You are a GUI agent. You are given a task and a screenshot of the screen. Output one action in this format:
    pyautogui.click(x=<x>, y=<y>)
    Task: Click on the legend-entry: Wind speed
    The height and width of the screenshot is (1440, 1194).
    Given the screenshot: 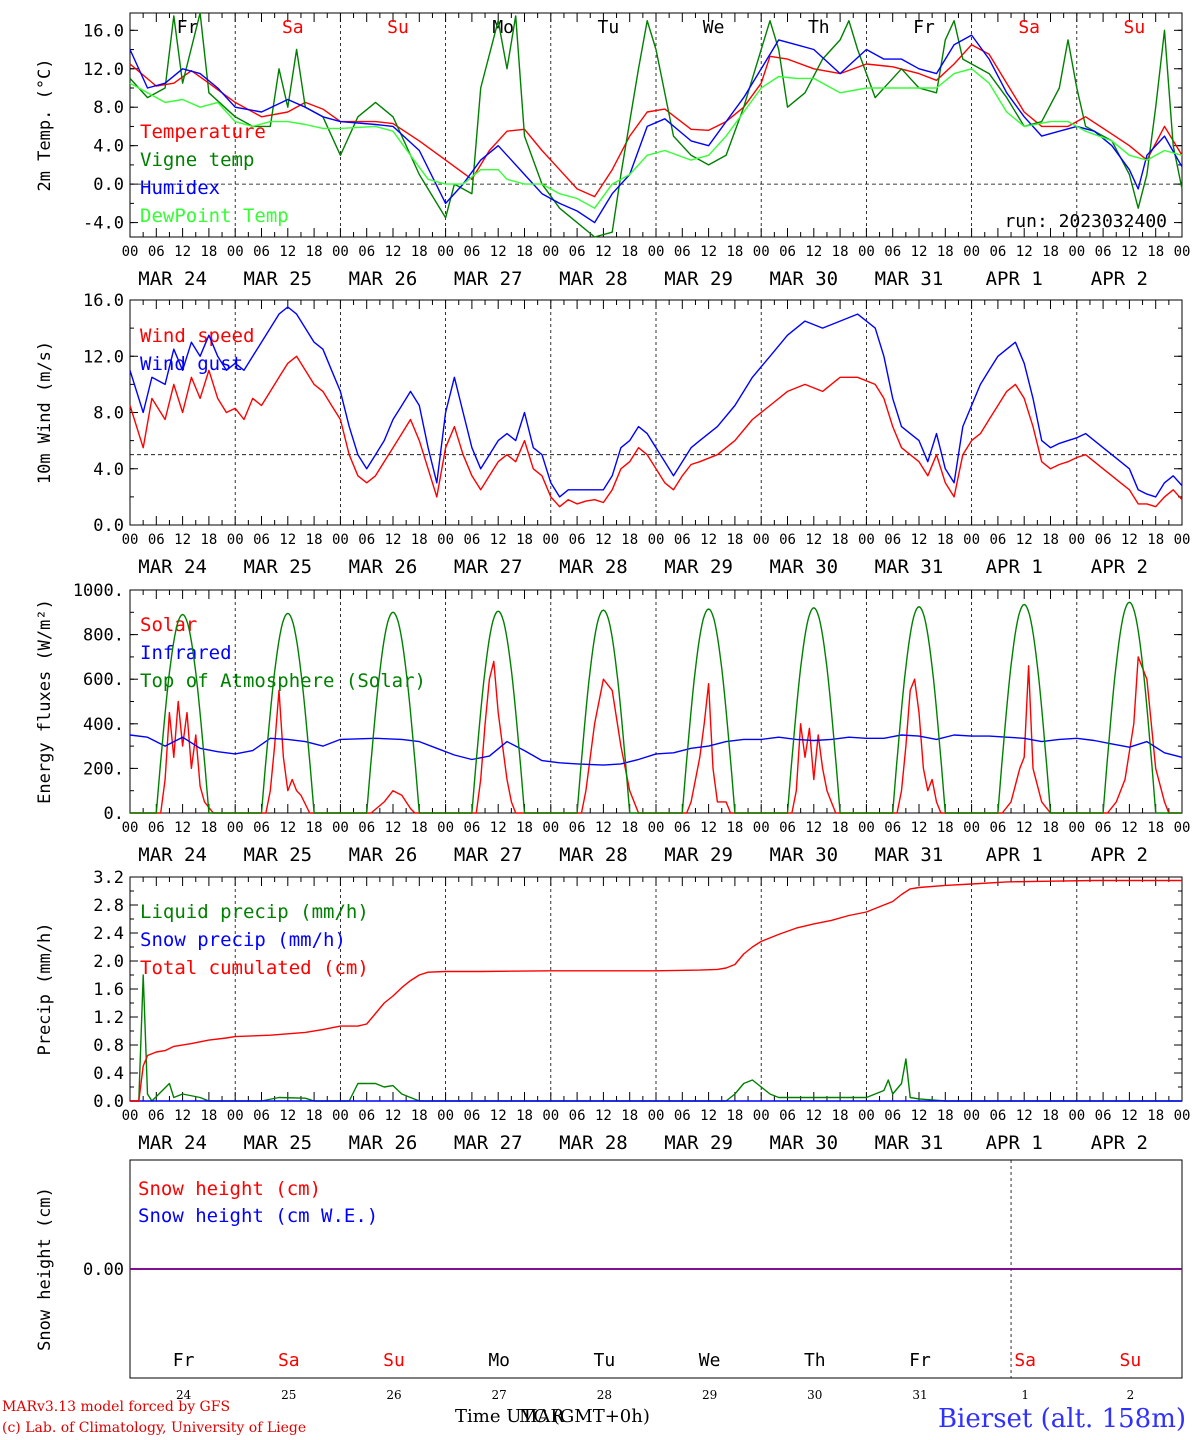 What is the action you would take?
    pyautogui.click(x=197, y=336)
    